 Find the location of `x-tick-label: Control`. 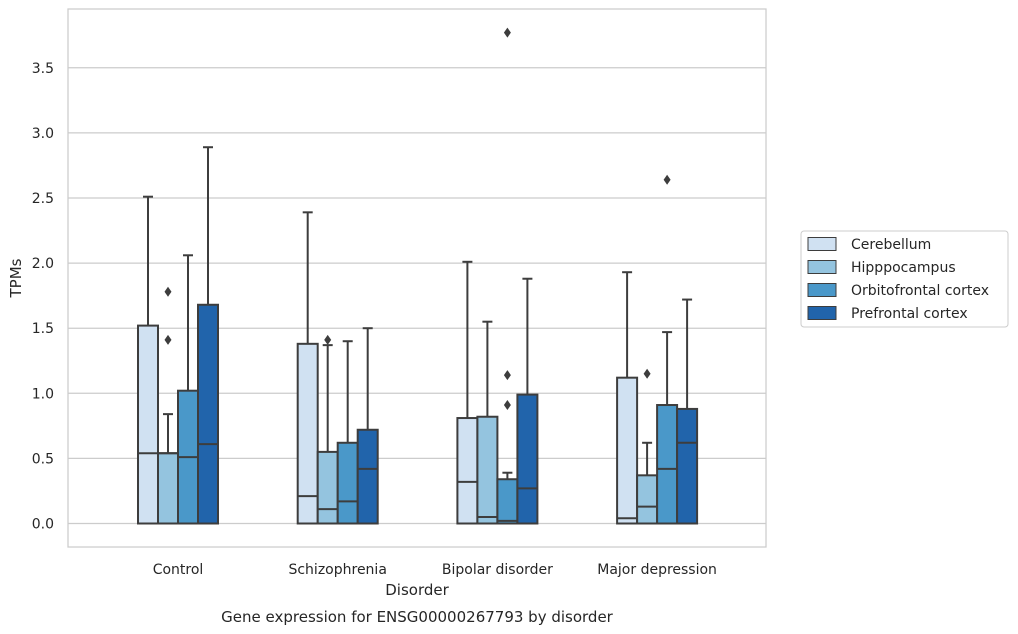

x-tick-label: Control is located at coordinates (178, 570).